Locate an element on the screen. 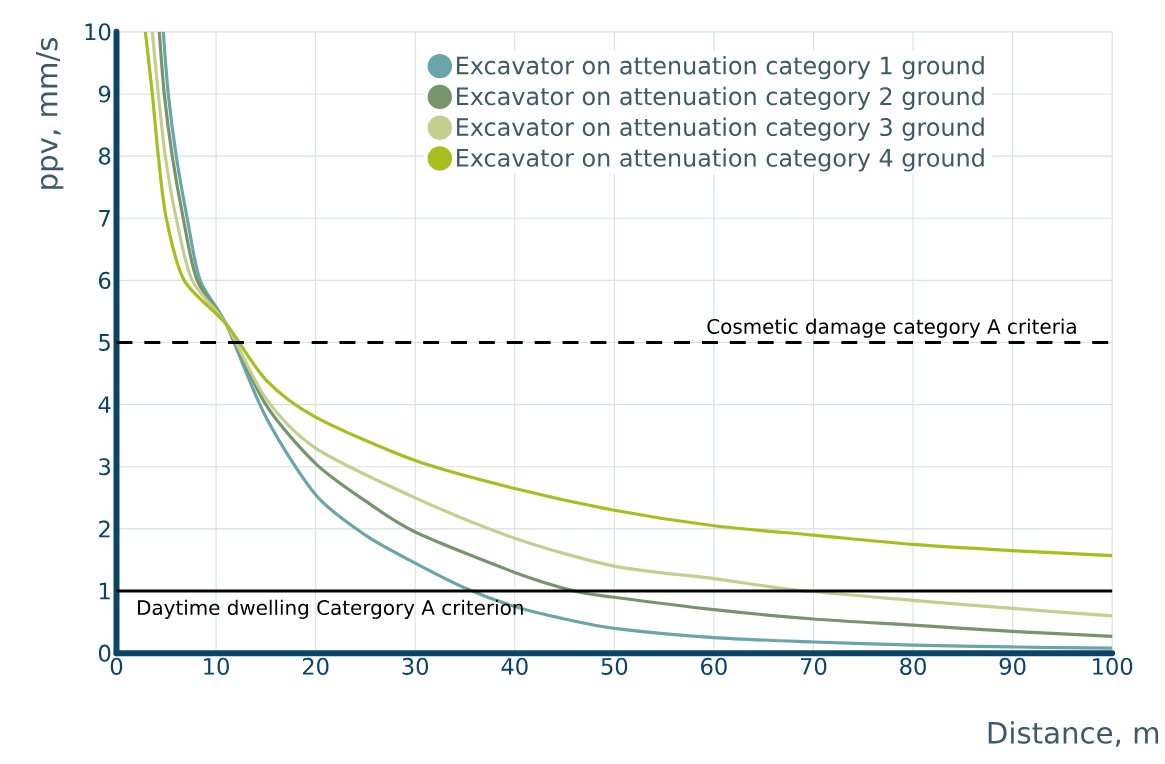 This screenshot has height=764, width=1165. y-tick-label: 7 is located at coordinates (104, 218).